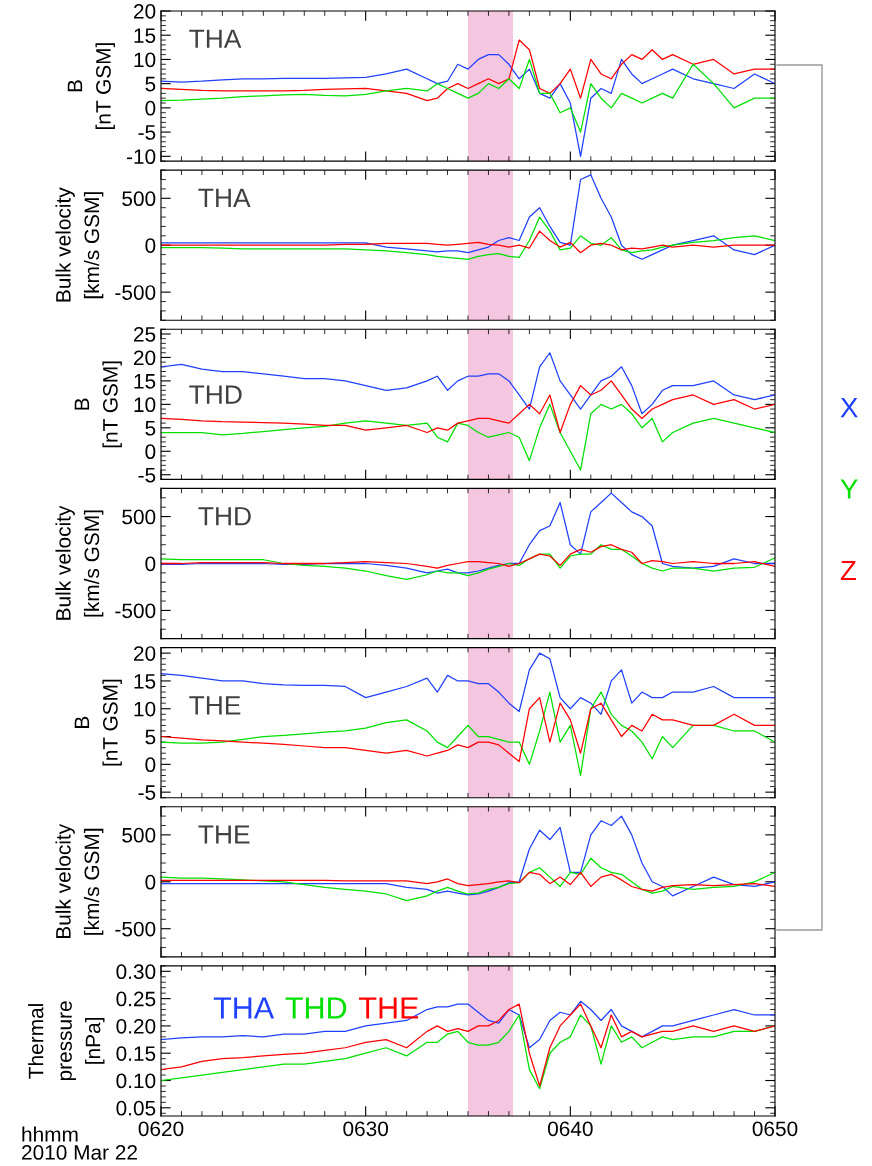 This screenshot has width=872, height=1166. Describe the element at coordinates (136, 1108) in the screenshot. I see `y-tick-label: 0.05` at that location.